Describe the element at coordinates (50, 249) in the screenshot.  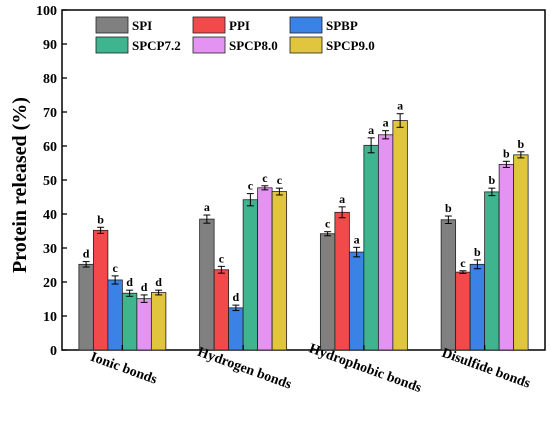
I see `y-tick-label: 30` at that location.